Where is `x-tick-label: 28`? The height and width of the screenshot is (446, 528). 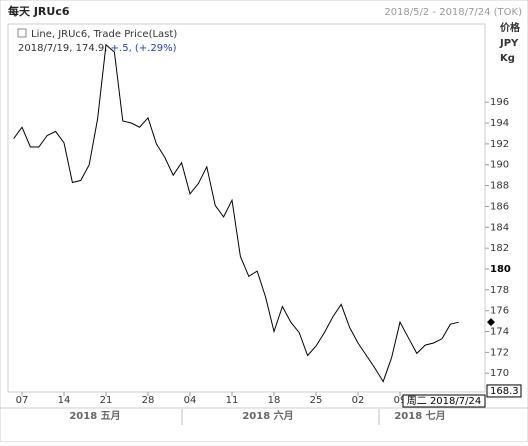 x-tick-label: 28 is located at coordinates (148, 400).